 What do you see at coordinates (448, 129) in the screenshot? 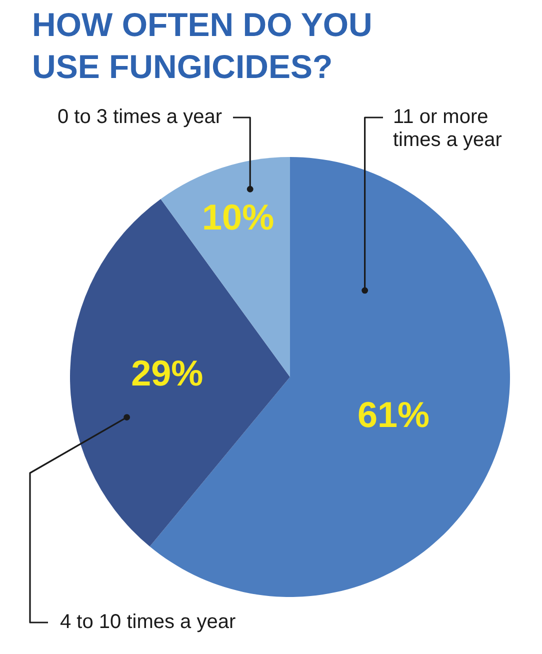
I see `slice-label: 11 or more times a year` at bounding box center [448, 129].